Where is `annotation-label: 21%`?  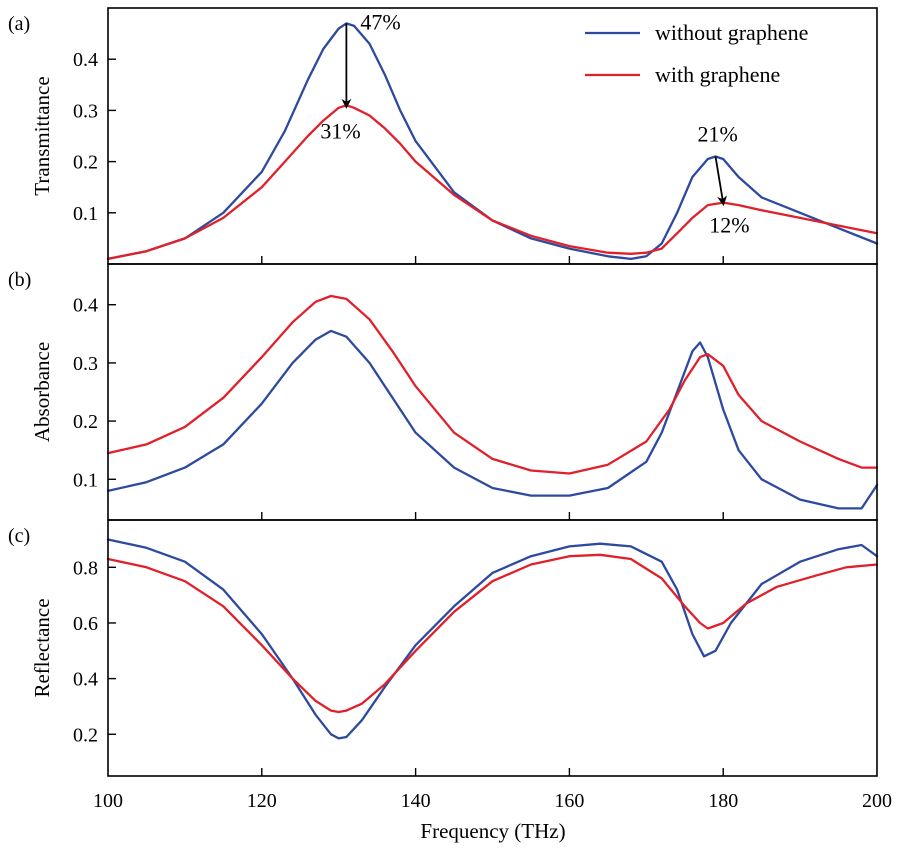 annotation-label: 21% is located at coordinates (718, 133).